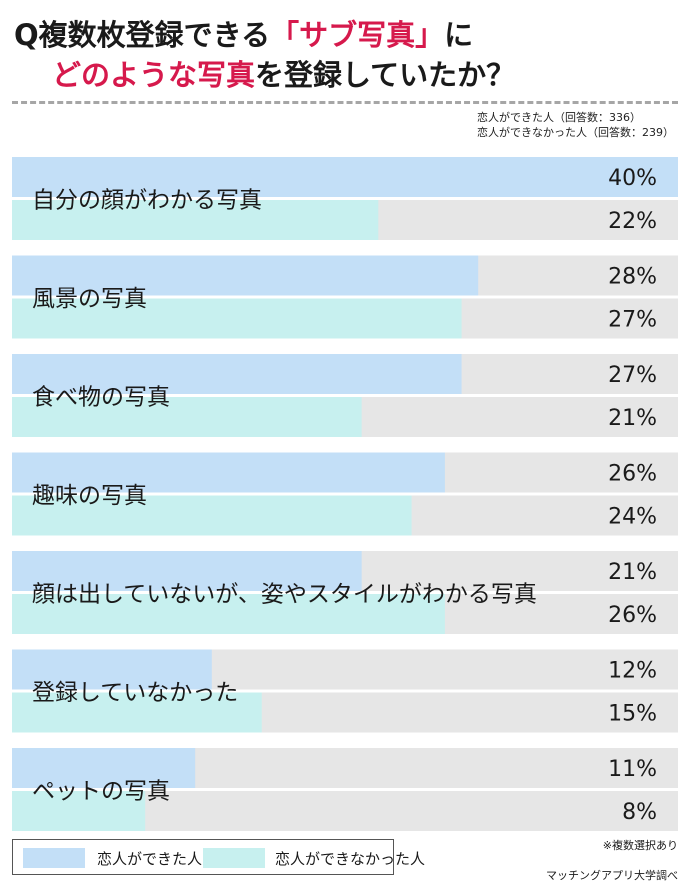 Image resolution: width=690 pixels, height=894 pixels. What do you see at coordinates (632, 714) in the screenshot?
I see `data-label: 15%` at bounding box center [632, 714].